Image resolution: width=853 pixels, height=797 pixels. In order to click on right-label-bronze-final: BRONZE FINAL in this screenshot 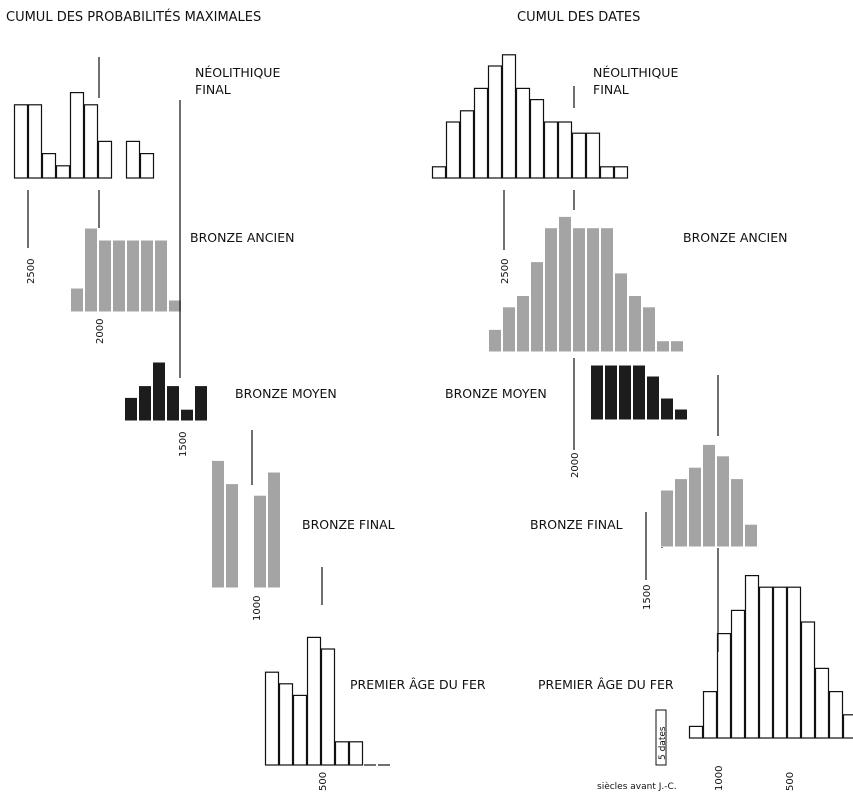, I will do `click(576, 524)`.